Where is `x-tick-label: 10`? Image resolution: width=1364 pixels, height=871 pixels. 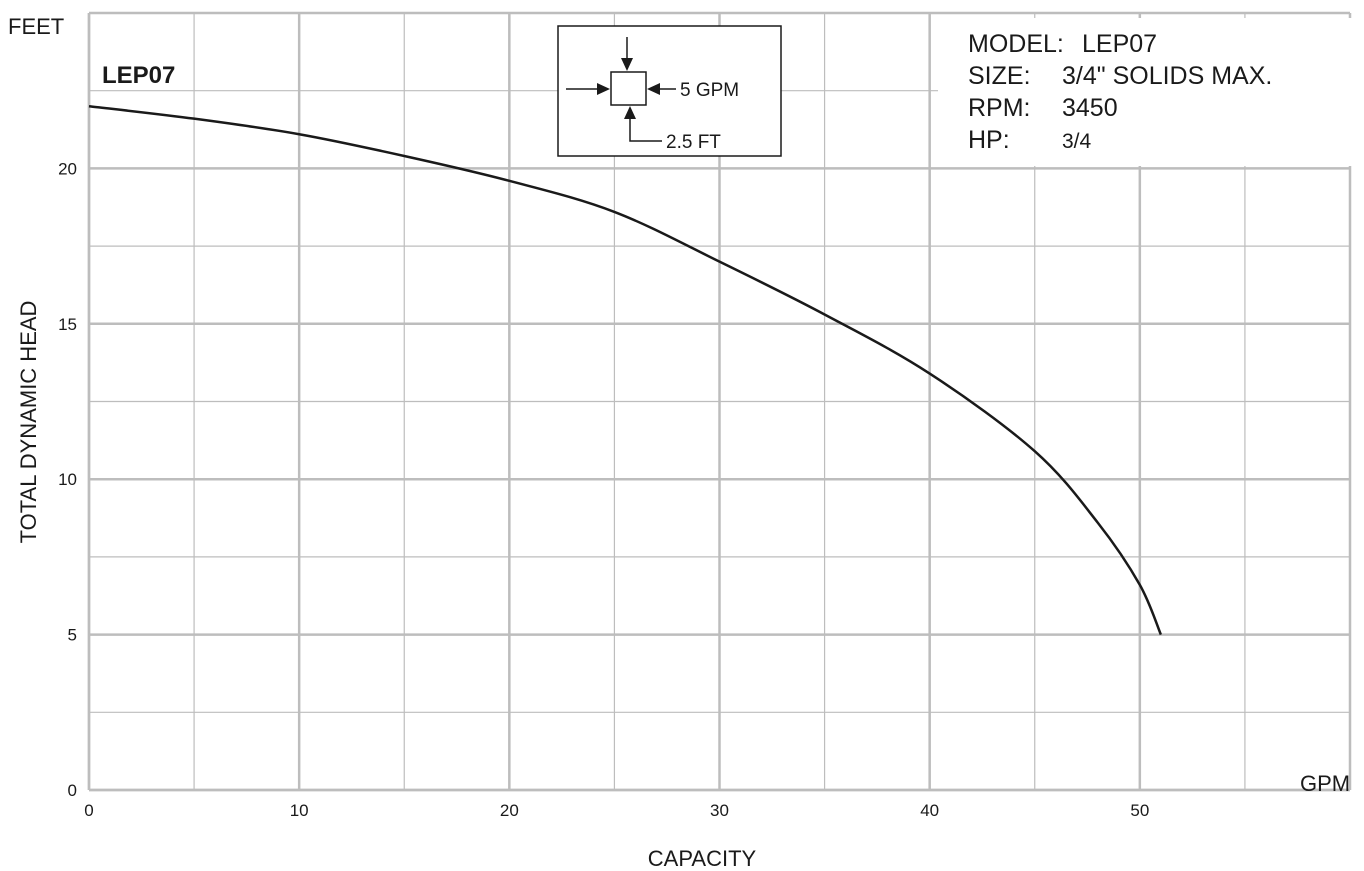
x-tick-label: 10 is located at coordinates (299, 810).